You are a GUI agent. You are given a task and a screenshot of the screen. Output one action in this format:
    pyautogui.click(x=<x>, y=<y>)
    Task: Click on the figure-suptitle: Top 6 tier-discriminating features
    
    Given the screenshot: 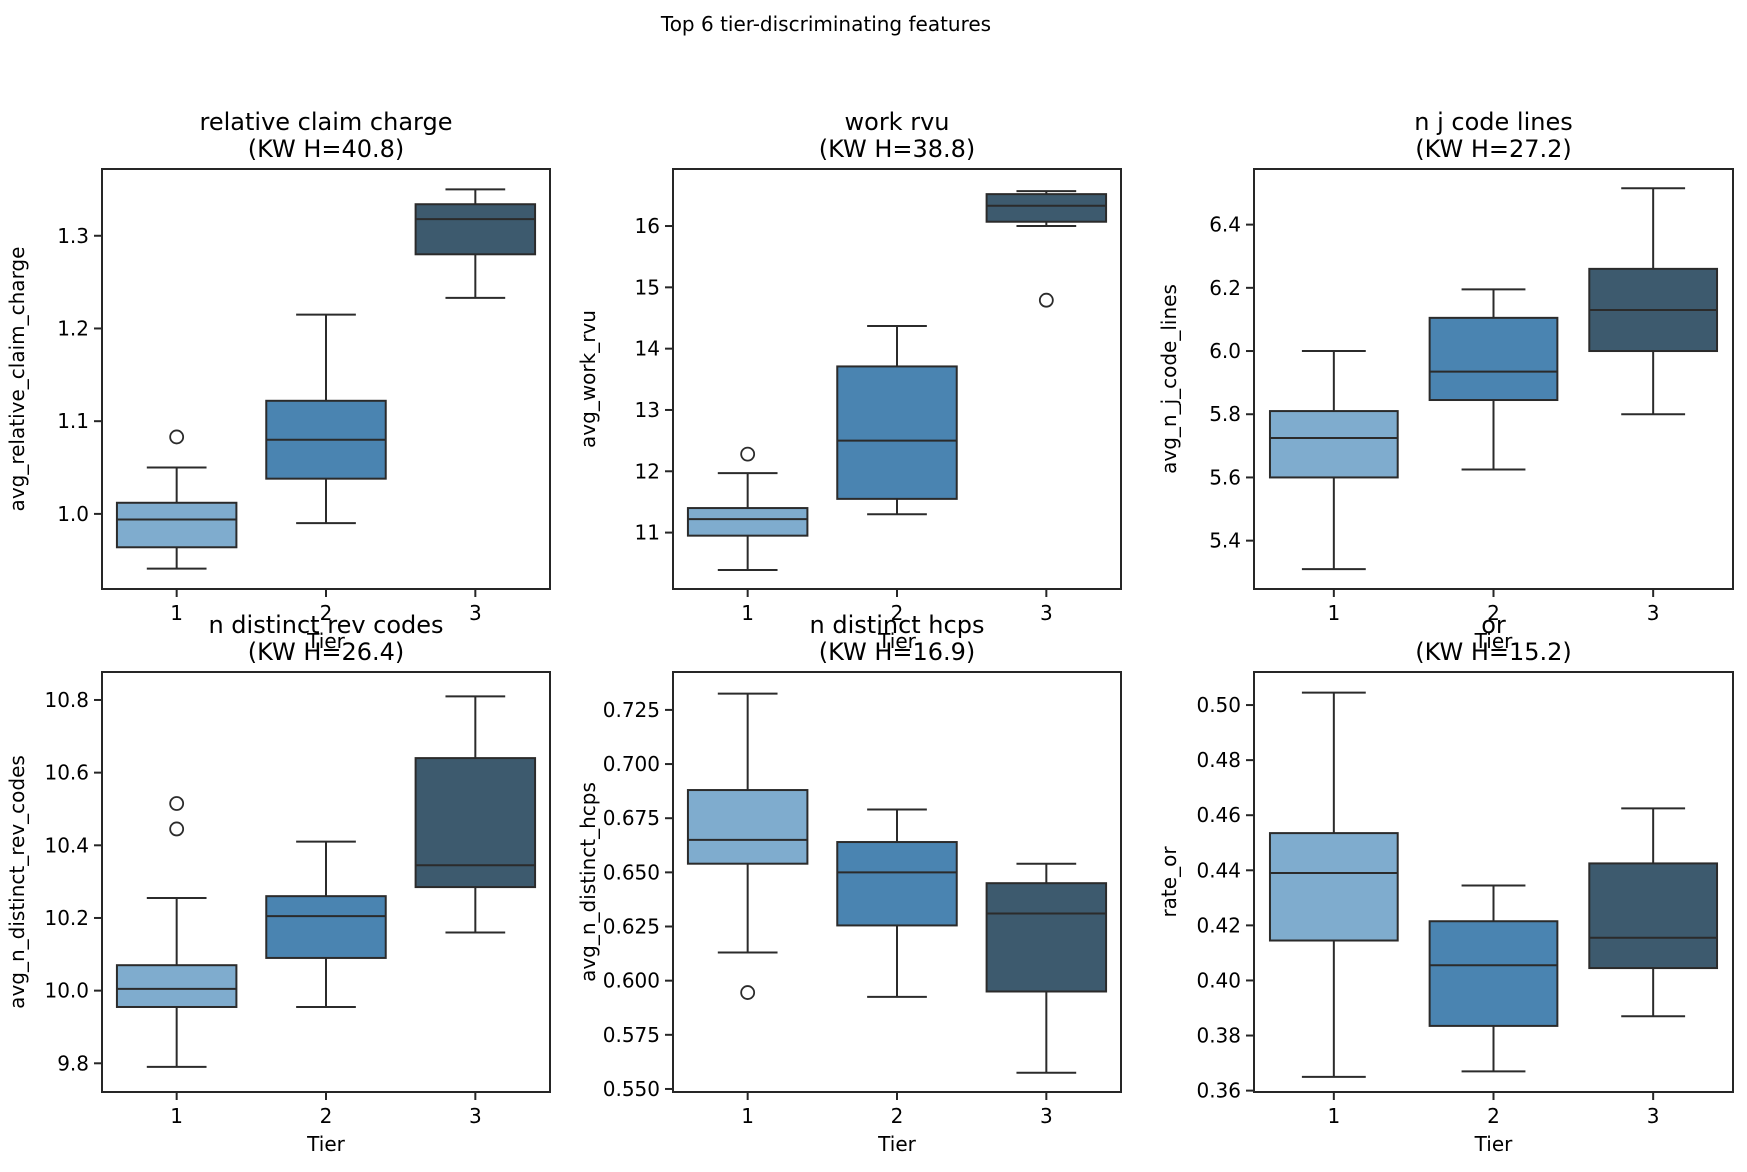 What is the action you would take?
    pyautogui.click(x=826, y=24)
    